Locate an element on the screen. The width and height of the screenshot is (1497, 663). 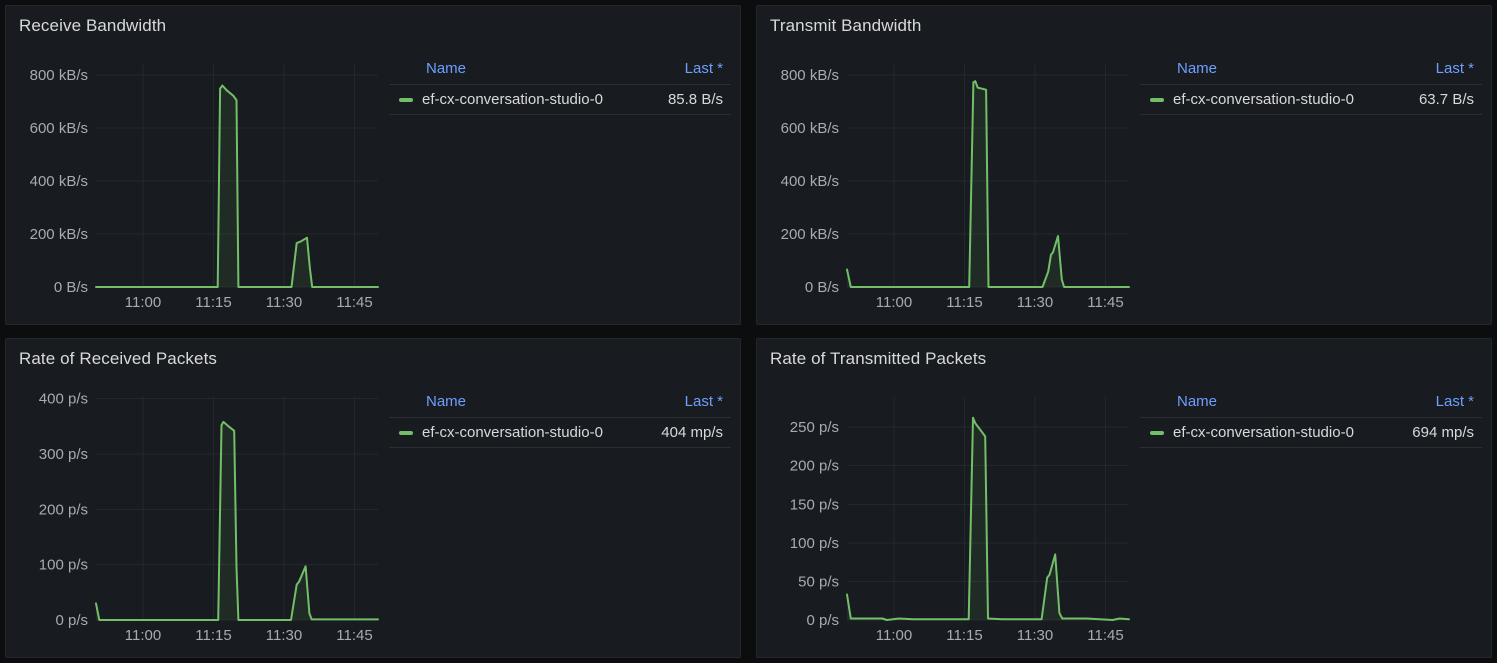
panel-title: Rate of Transmitted Packets is located at coordinates (878, 358).